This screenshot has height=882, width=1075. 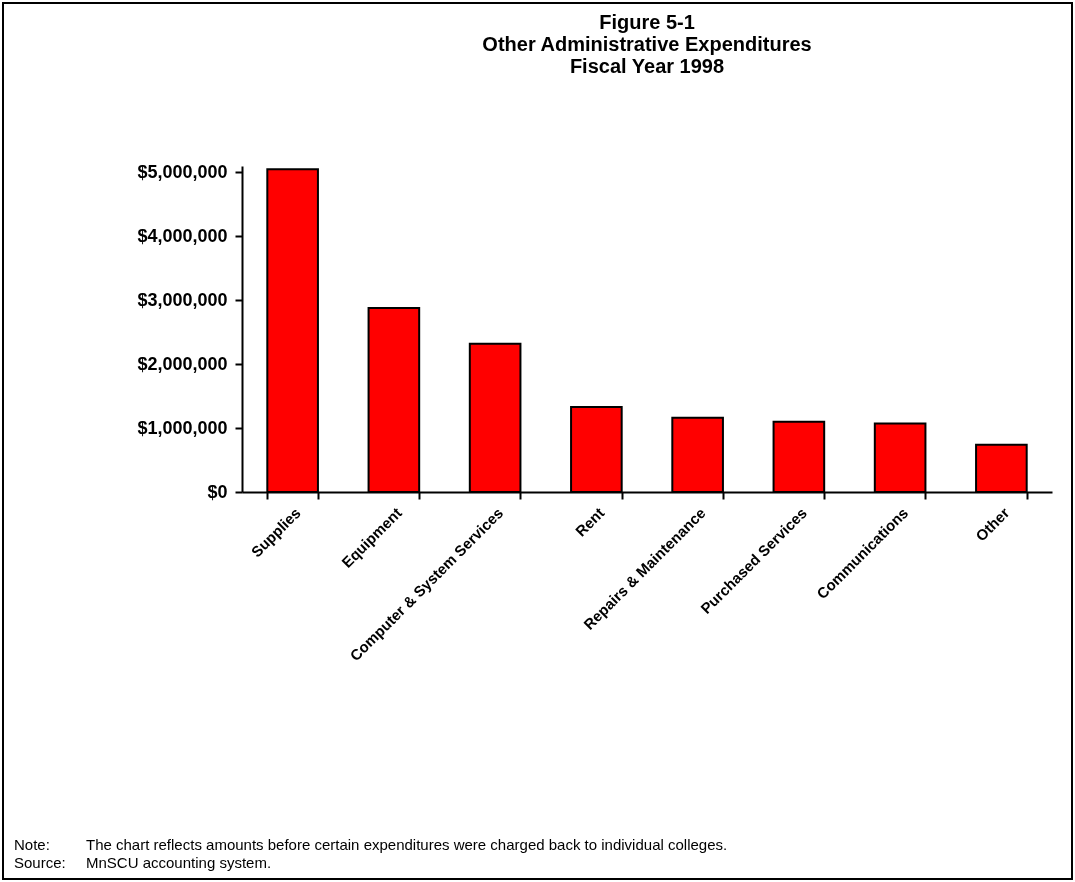 I want to click on y-tick-label: $5,000,000, so click(x=182, y=171).